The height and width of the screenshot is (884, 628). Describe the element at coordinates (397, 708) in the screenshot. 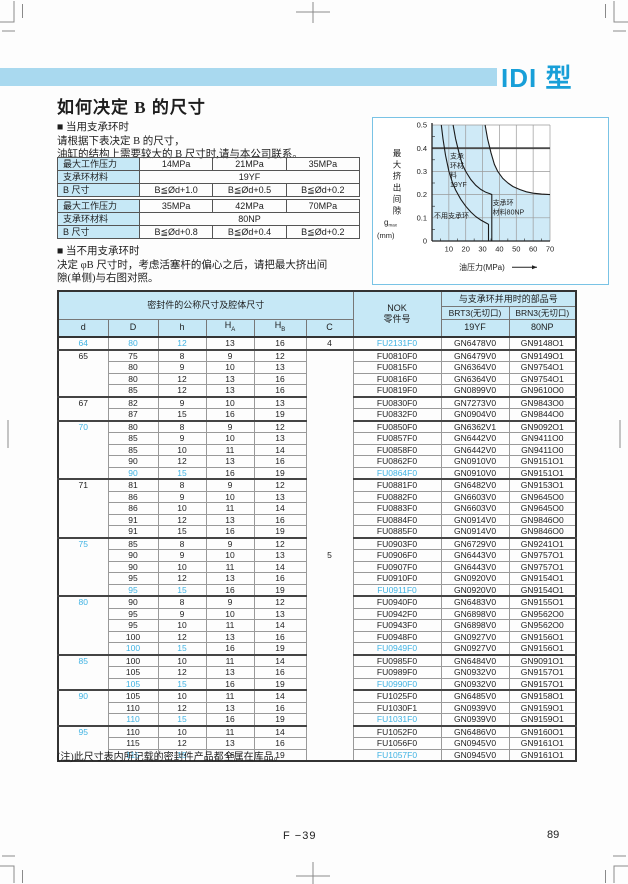

I see `cell-nok-part: FU1030F1` at that location.